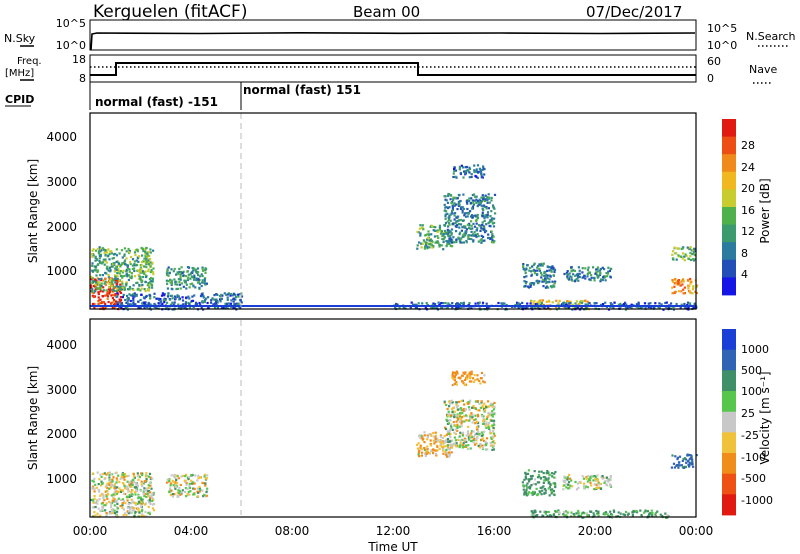 The image size is (800, 554). What do you see at coordinates (748, 210) in the screenshot?
I see `power-colorbar-ticks: 28 24 20 16 12 8 4` at bounding box center [748, 210].